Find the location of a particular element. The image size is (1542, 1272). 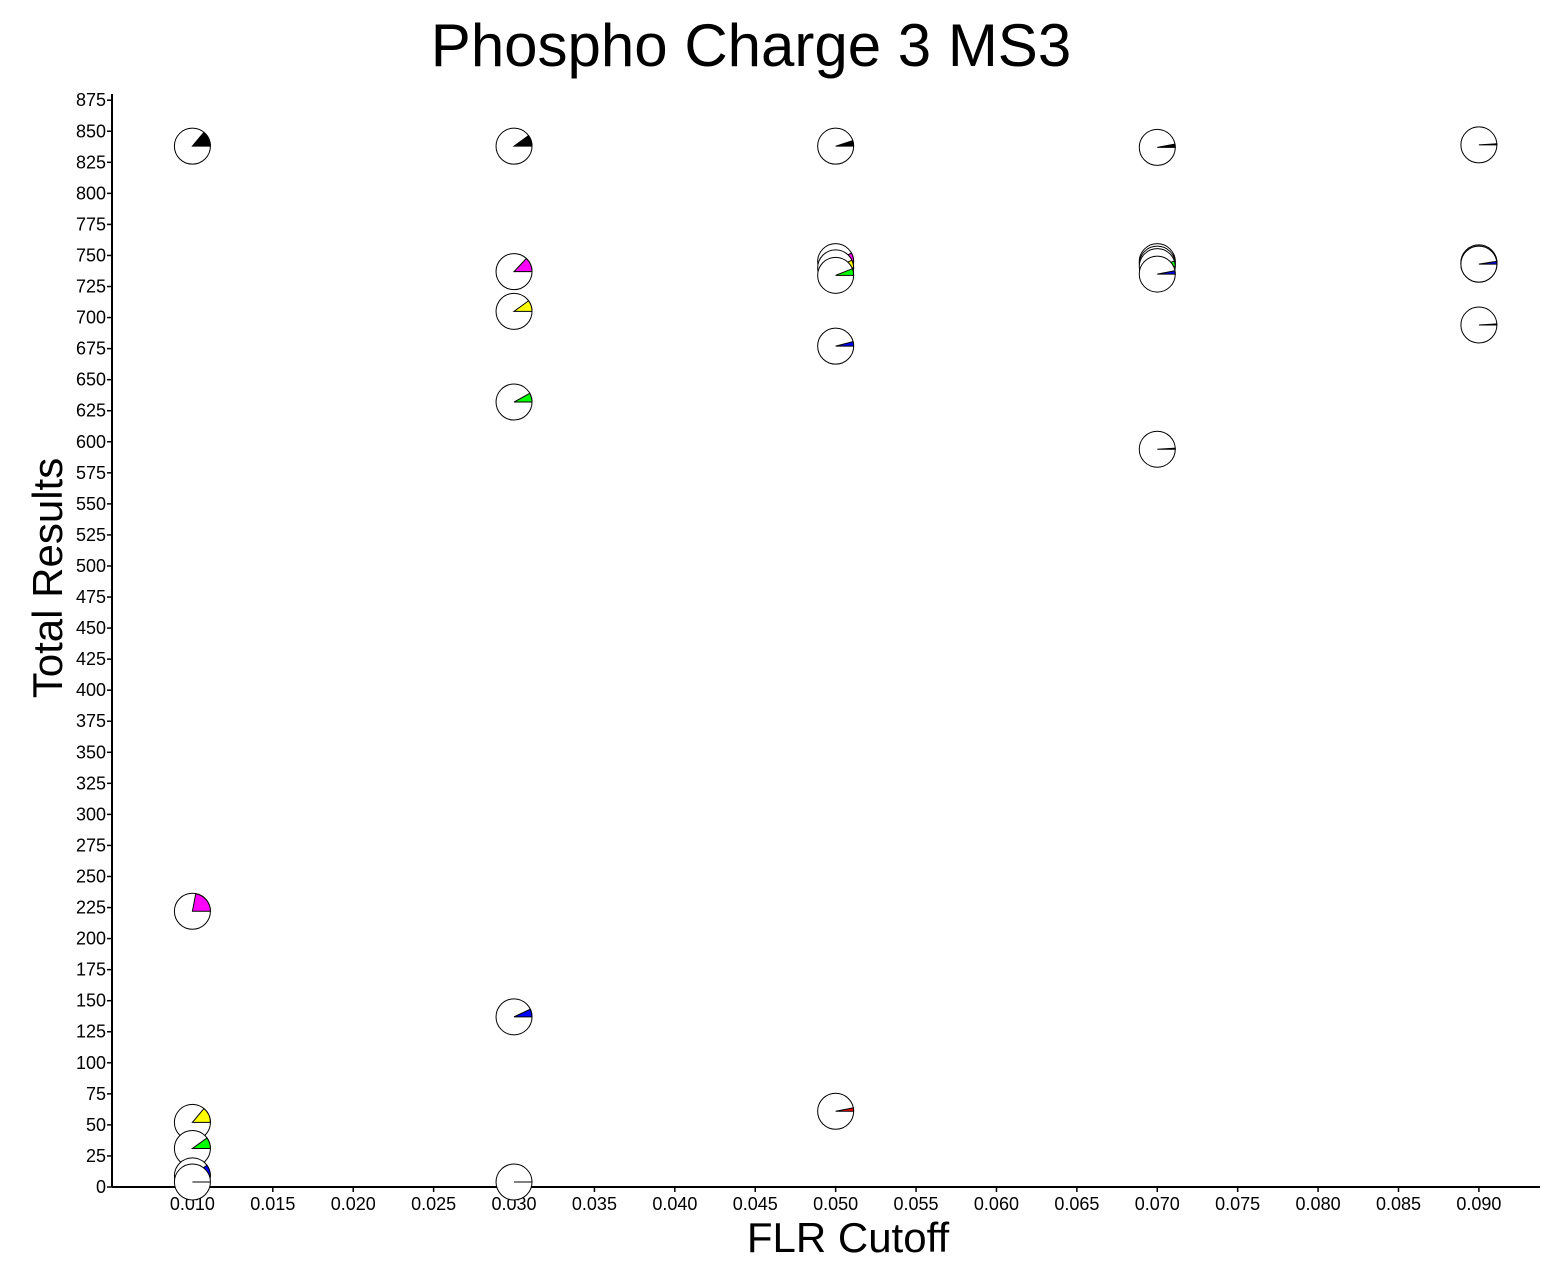

y-tick-label: 450 is located at coordinates (91, 628).